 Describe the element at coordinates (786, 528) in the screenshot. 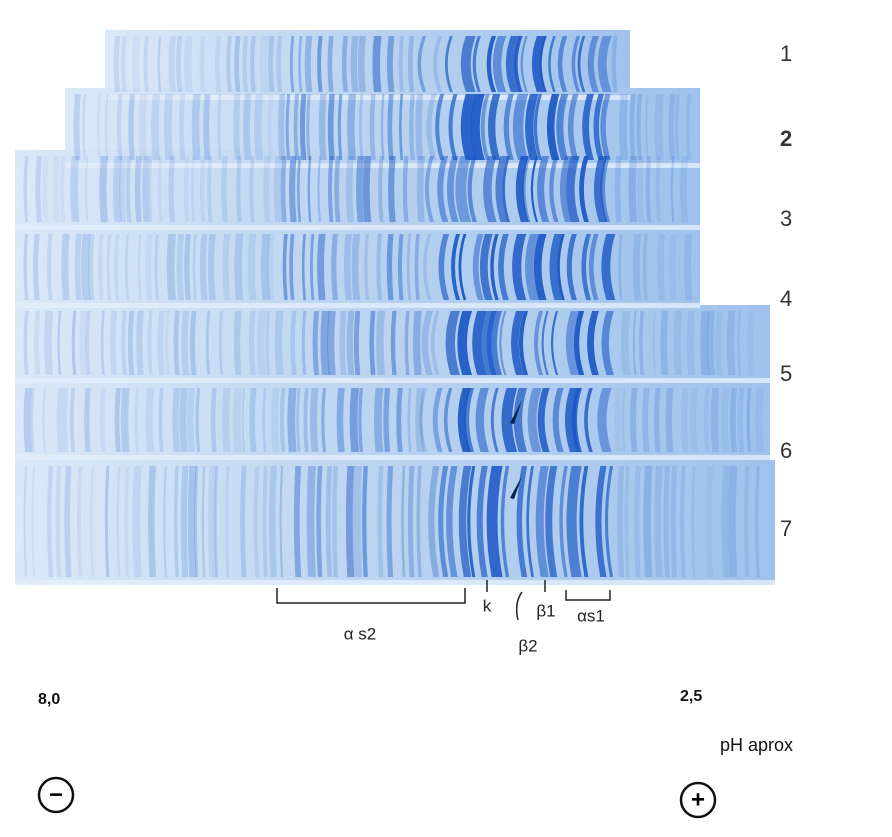

I see `lane-label: 7` at that location.